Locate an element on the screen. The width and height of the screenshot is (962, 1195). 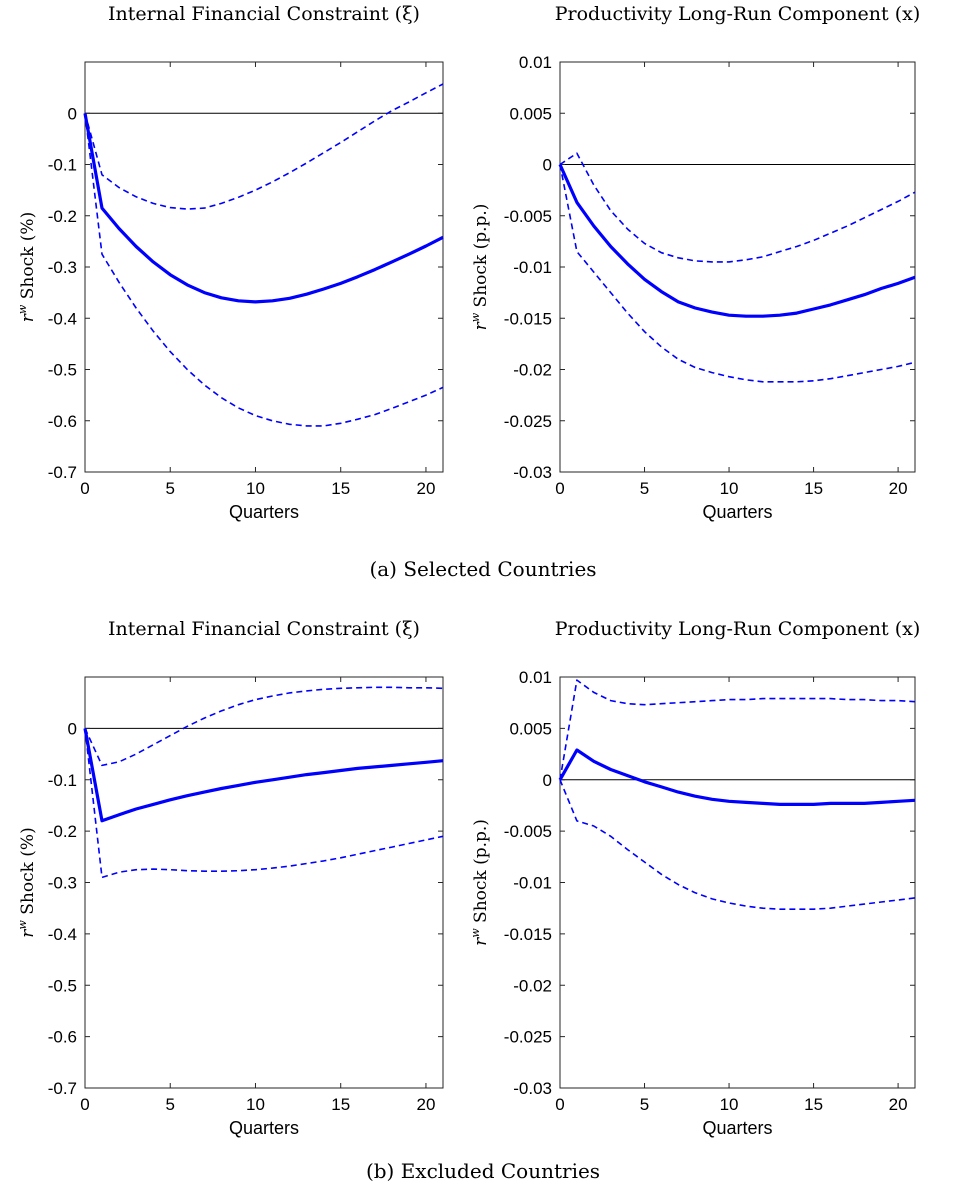
caption-a: (a) Selected Countries is located at coordinates (482, 569).